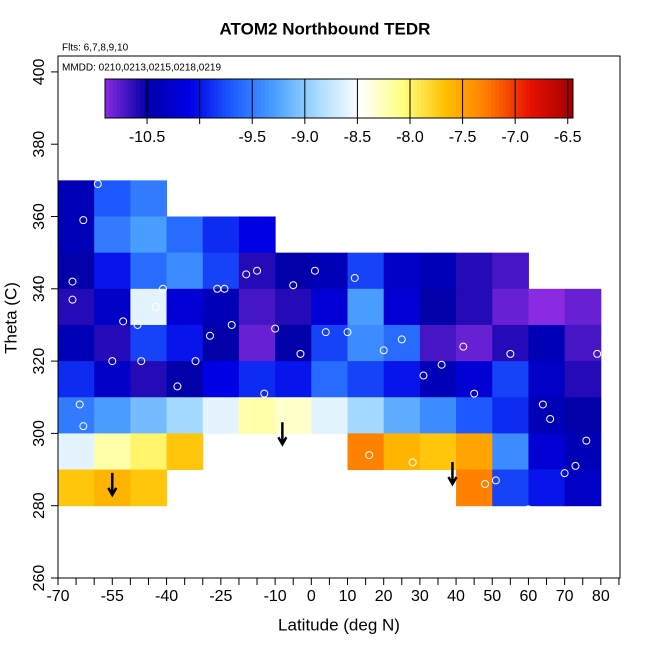 This screenshot has width=650, height=650. Describe the element at coordinates (420, 596) in the screenshot. I see `x-tick-label: 30` at that location.